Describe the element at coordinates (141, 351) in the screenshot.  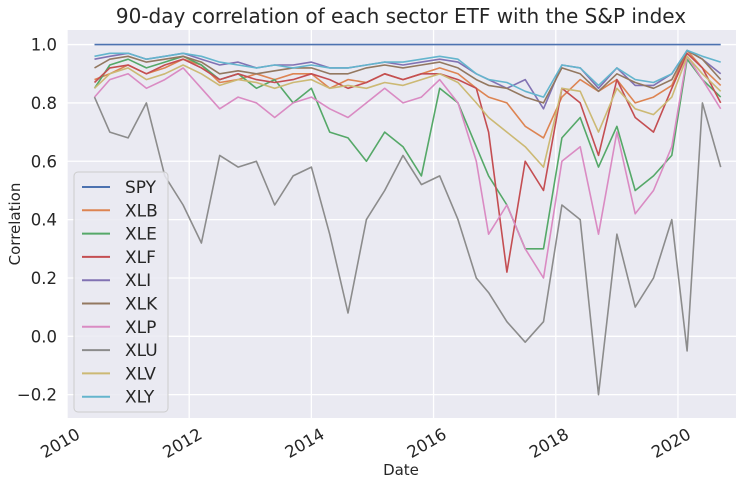
I see `legend-label-xlu: XLU` at that location.